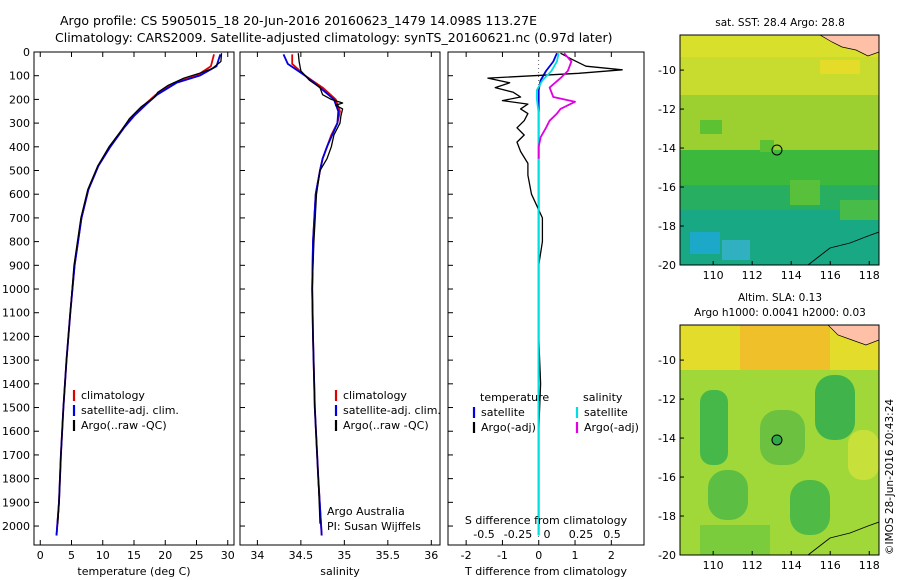 The height and width of the screenshot is (580, 900). I want to click on map1-lat-tick-label: -18, so click(667, 226).